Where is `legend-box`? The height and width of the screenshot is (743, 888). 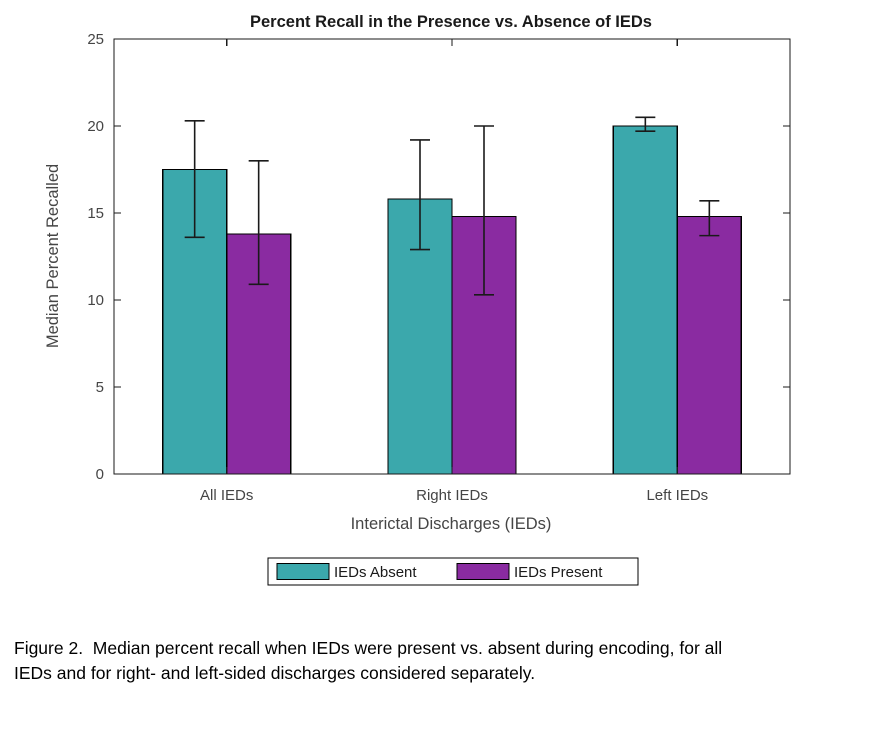 legend-box is located at coordinates (453, 571).